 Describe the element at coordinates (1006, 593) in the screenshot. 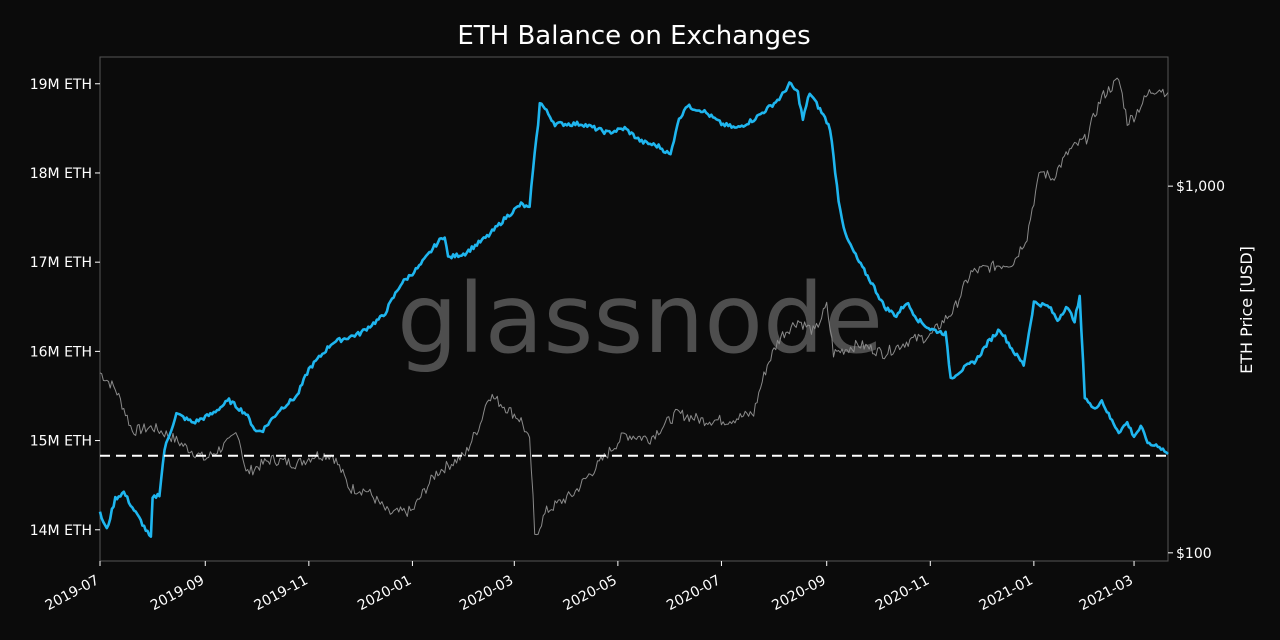

I see `x-tick-label: 2021-01` at that location.